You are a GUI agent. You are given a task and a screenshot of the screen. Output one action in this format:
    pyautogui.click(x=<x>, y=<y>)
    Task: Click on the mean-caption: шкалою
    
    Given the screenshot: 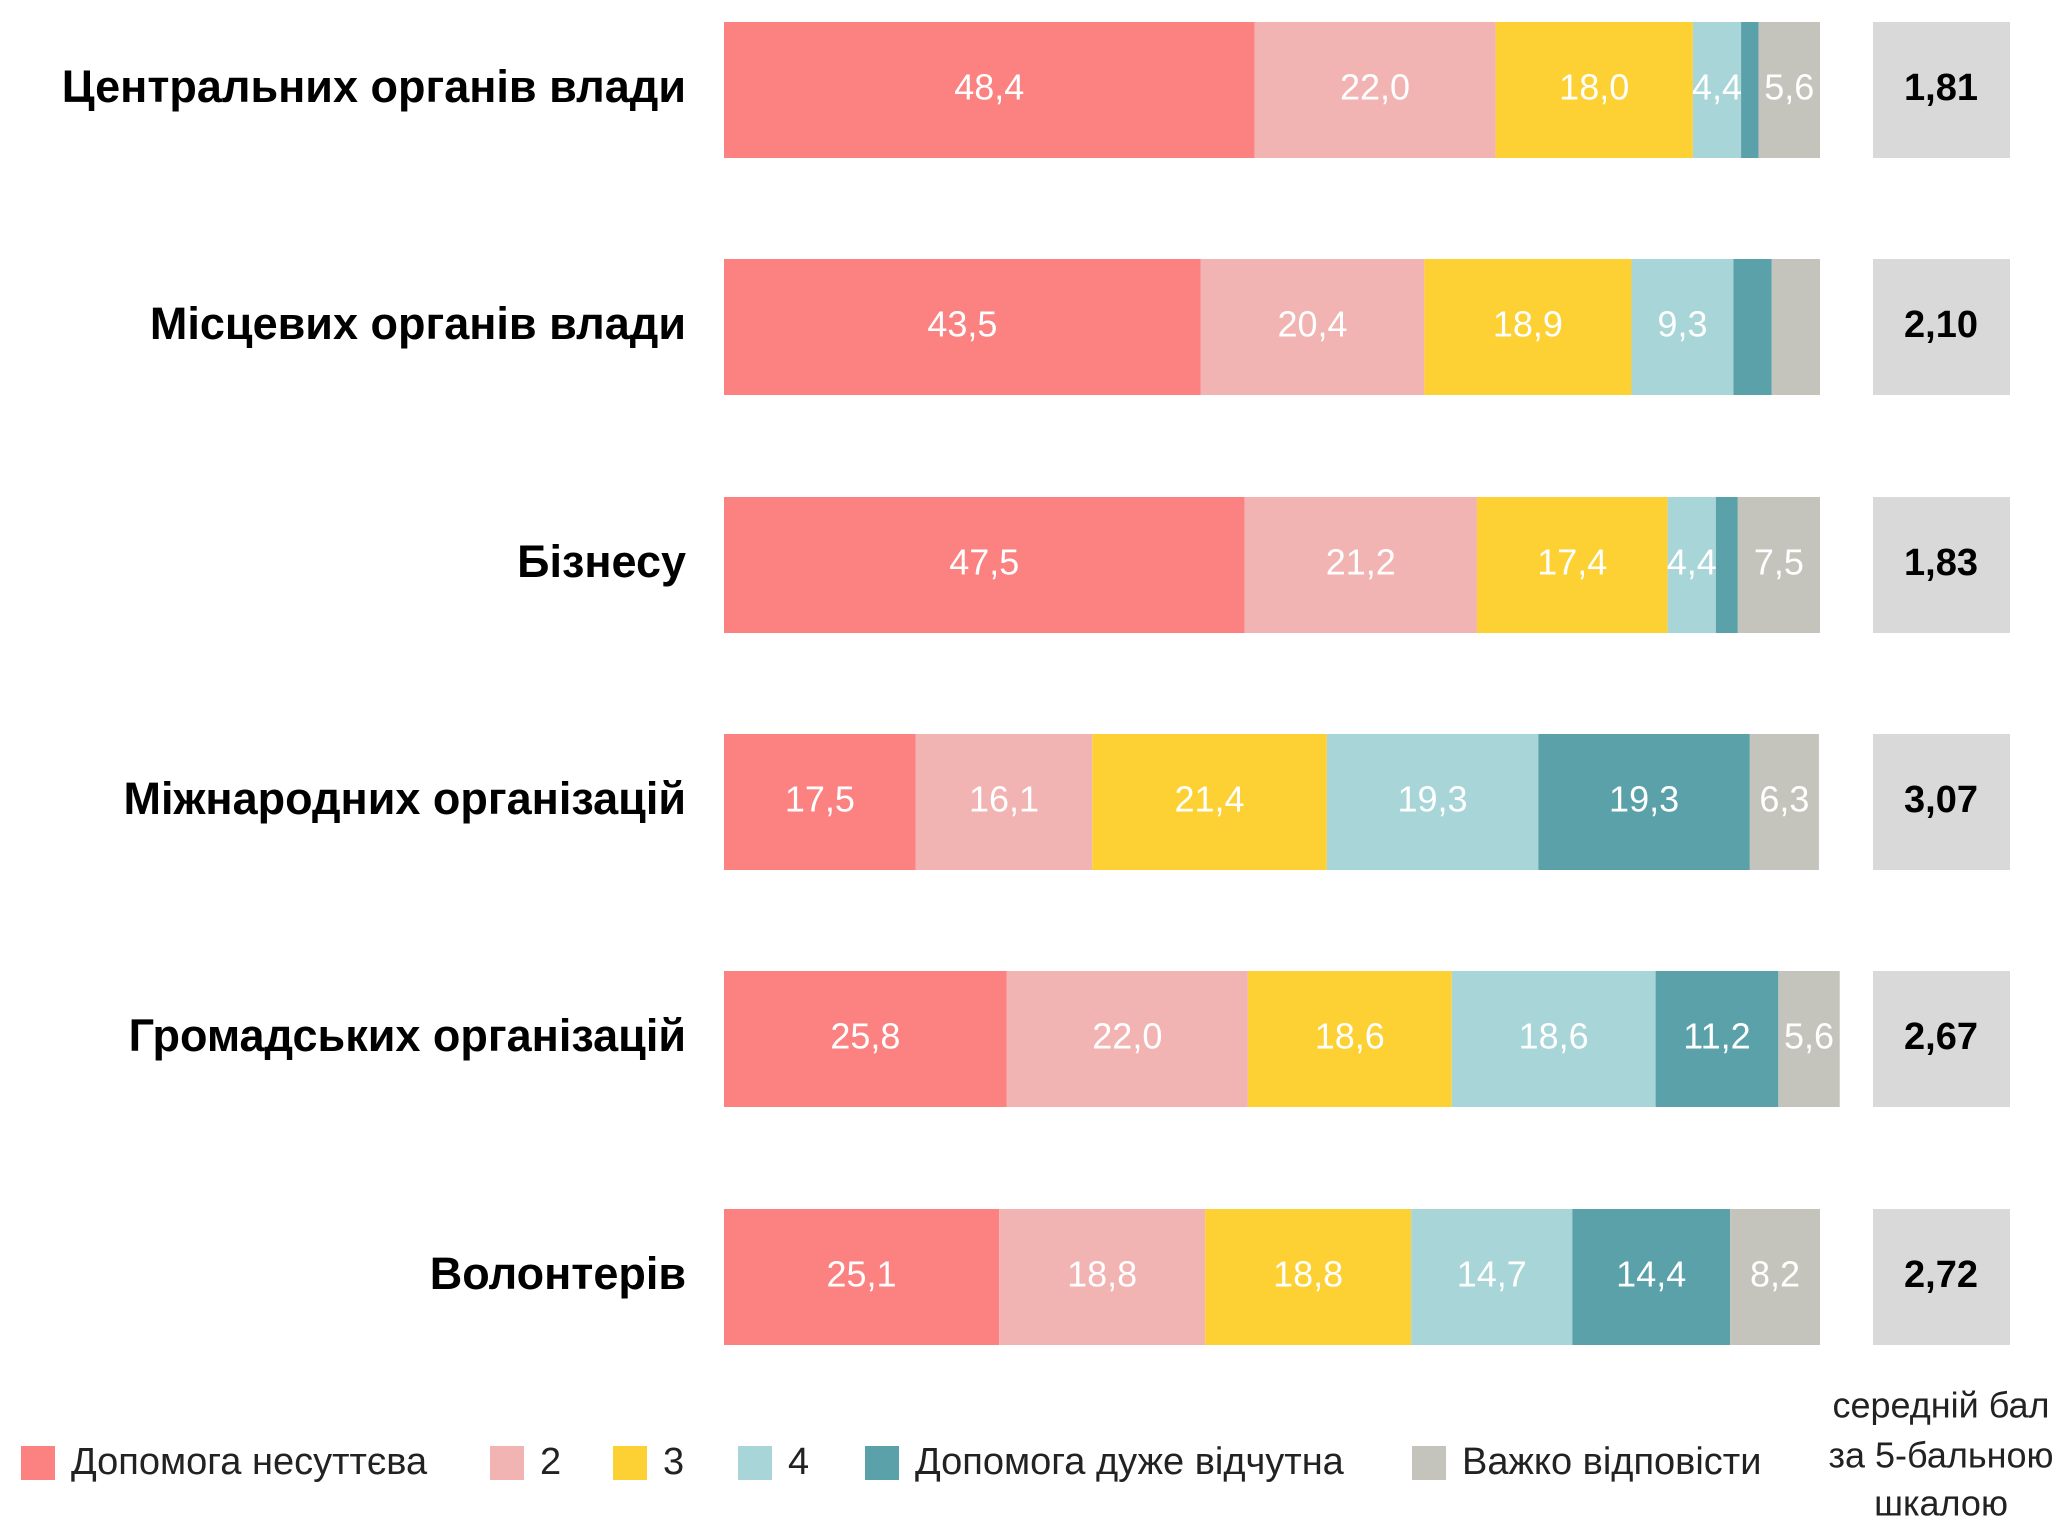 What is the action you would take?
    pyautogui.click(x=1941, y=1503)
    